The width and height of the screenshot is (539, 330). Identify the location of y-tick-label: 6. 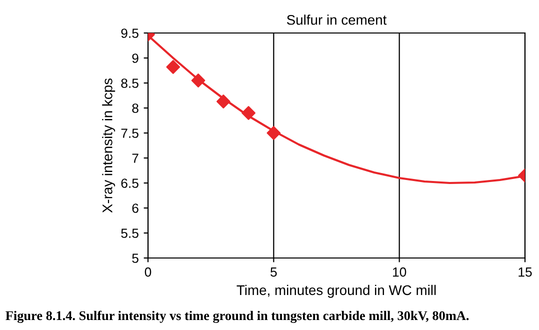
(135, 208).